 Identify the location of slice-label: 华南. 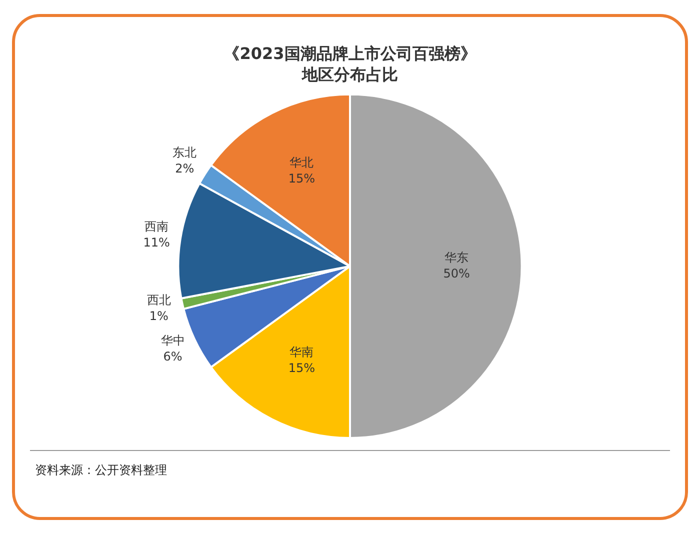
(302, 352).